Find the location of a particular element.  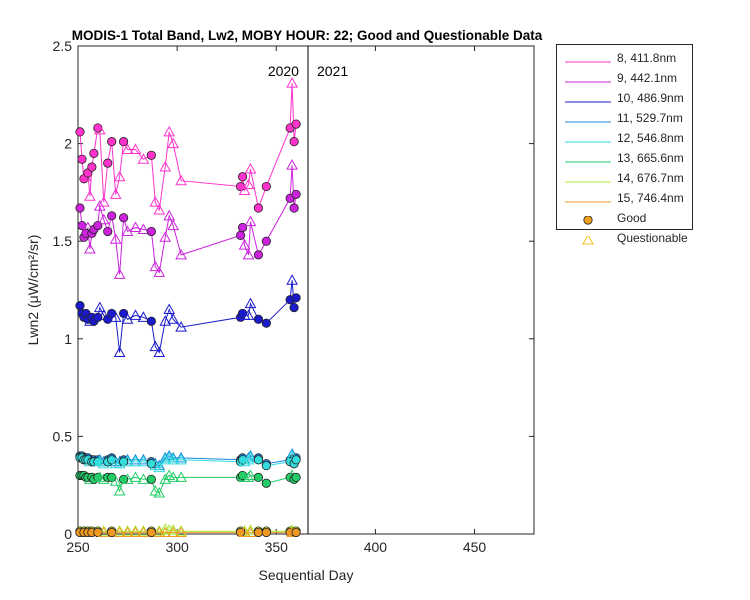

legend-label: 8, 411.8nm is located at coordinates (647, 58).